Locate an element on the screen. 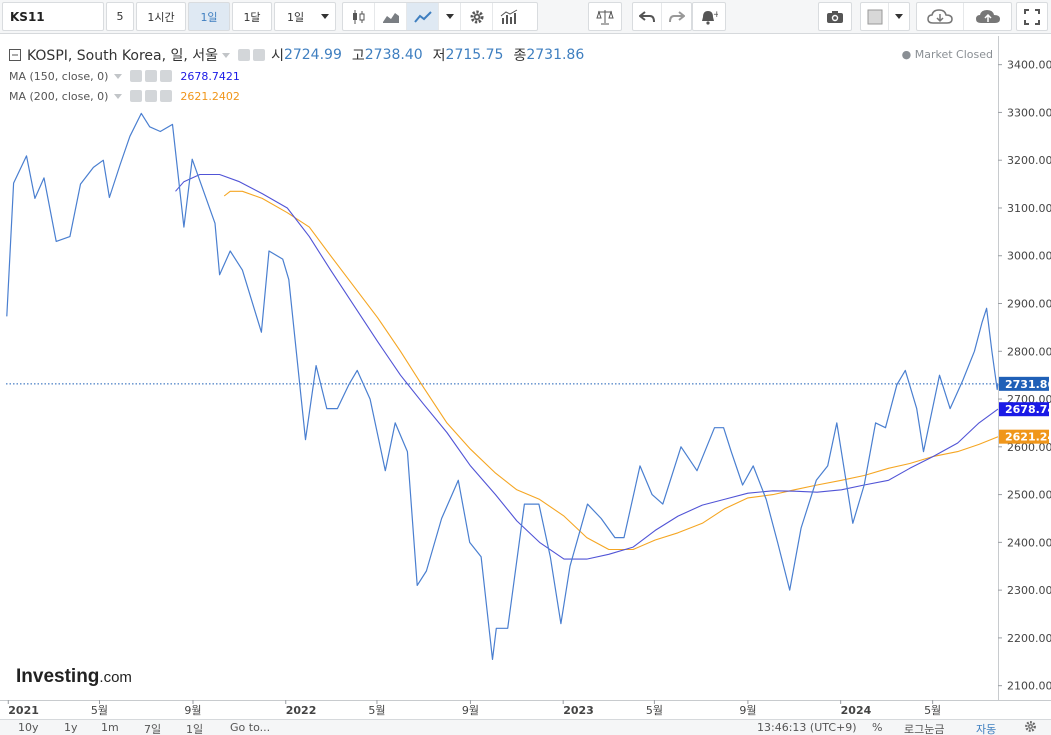  ma150-price-label-box is located at coordinates (1024, 409).